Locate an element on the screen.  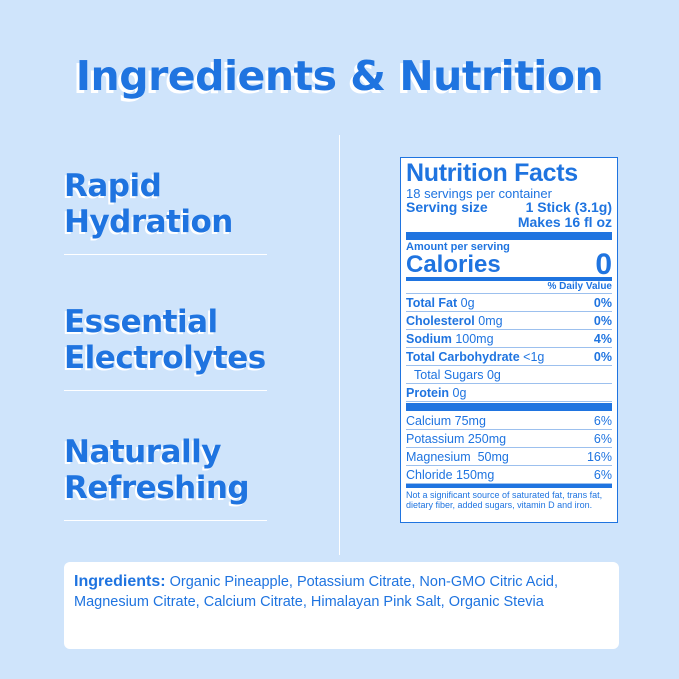
serving-size-value: 1 Stick (3.1g) is located at coordinates (568, 207).